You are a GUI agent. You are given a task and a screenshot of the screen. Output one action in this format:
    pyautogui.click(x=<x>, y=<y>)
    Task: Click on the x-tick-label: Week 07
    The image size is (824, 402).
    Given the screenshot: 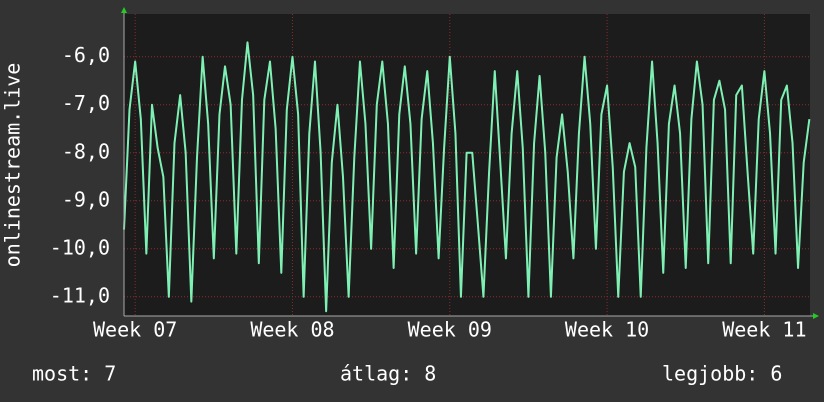 What is the action you would take?
    pyautogui.click(x=135, y=330)
    